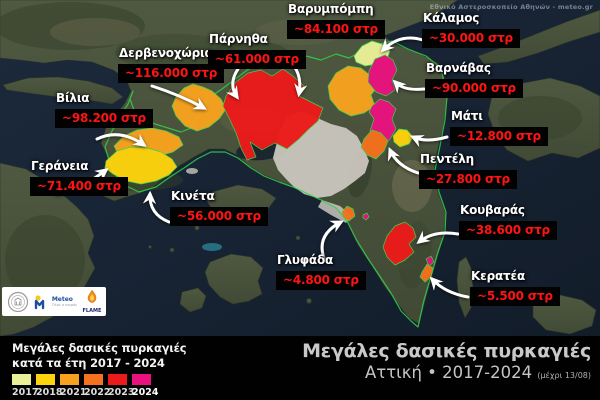 Image resolution: width=600 pixels, height=400 pixels. Describe the element at coordinates (449, 287) in the screenshot. I see `arrow-keratea` at that location.